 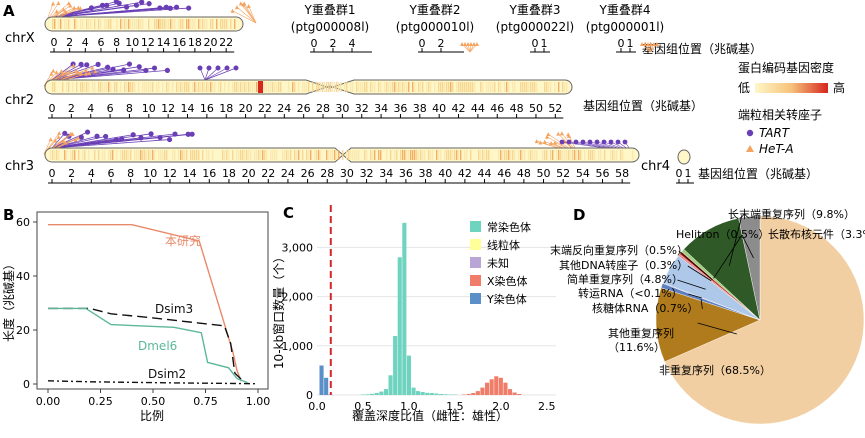 I want to click on tick-label-chr2: 30, so click(x=342, y=108).